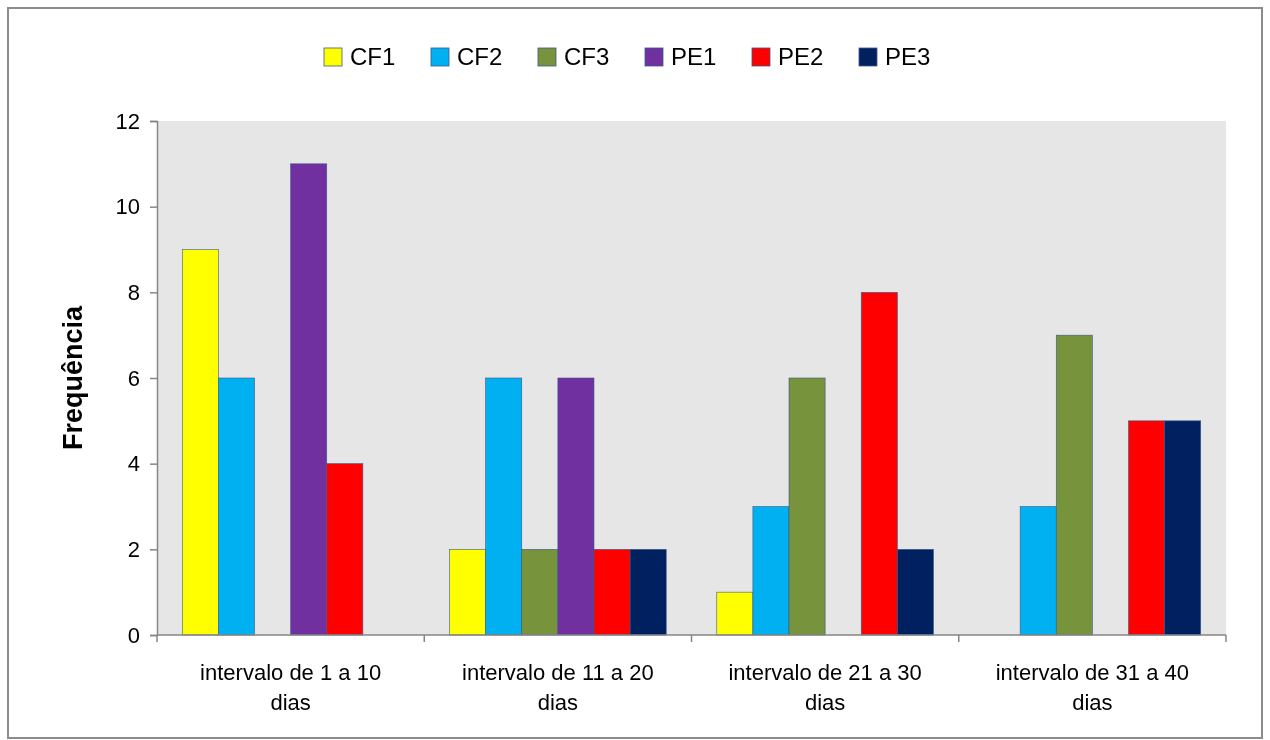  What do you see at coordinates (908, 57) in the screenshot?
I see `legend-label: PE3` at bounding box center [908, 57].